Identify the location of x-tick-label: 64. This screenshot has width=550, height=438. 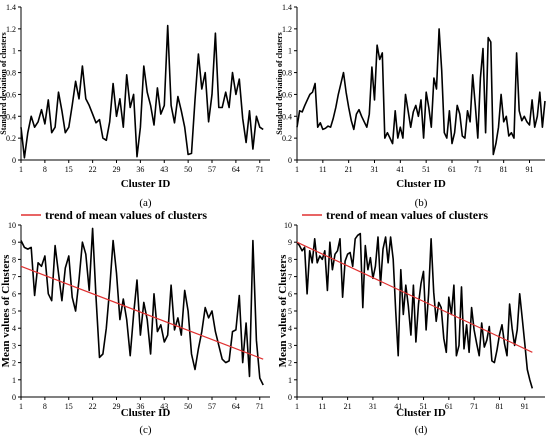
(236, 406).